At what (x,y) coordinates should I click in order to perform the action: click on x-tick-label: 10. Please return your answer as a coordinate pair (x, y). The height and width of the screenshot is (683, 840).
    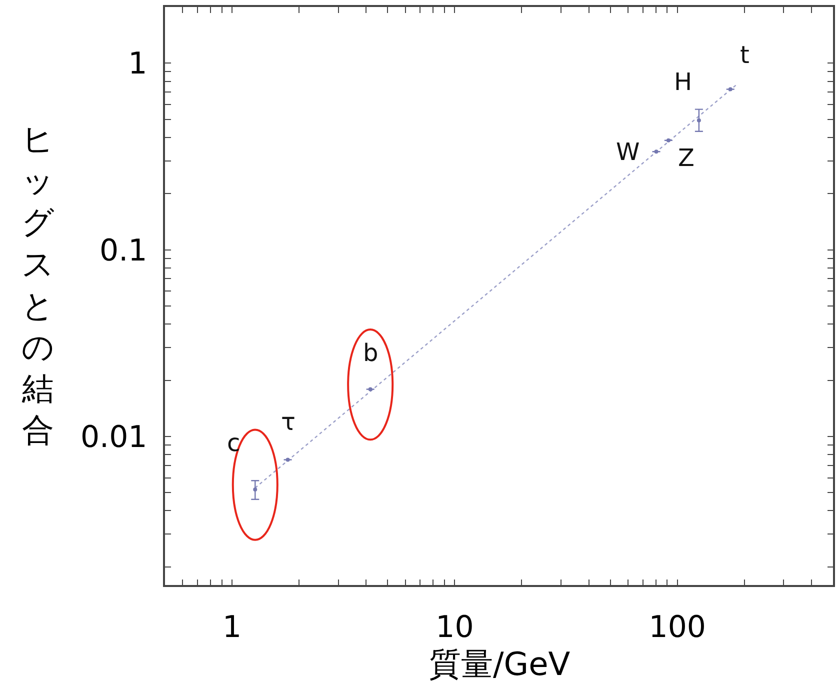
    Looking at the image, I should click on (455, 627).